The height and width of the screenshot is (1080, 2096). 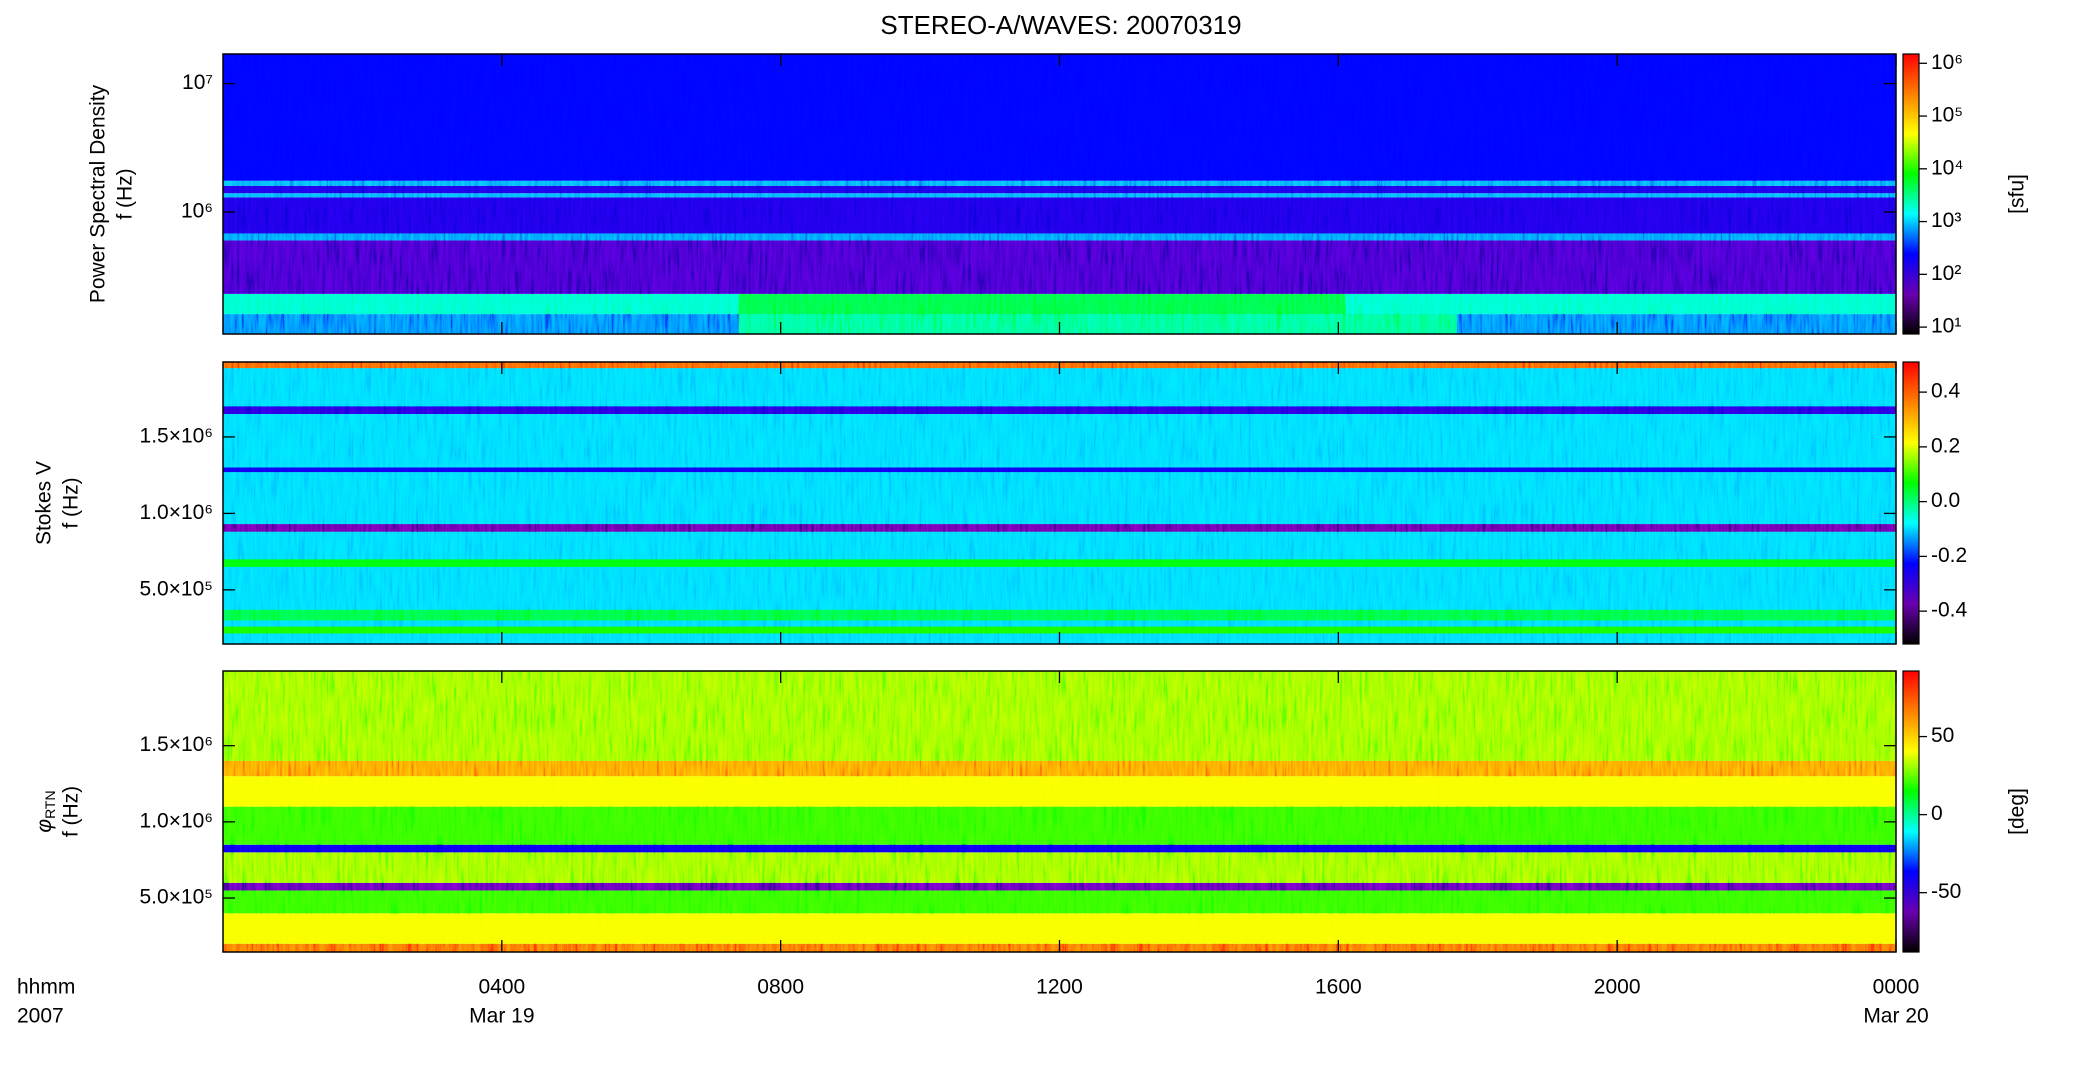 I want to click on colorbar-tick-label: 50, so click(x=1942, y=735).